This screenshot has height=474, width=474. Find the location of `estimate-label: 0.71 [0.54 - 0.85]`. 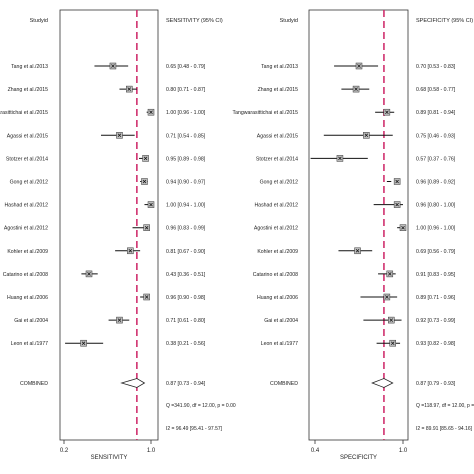

estimate-label: 0.71 [0.54 - 0.85] is located at coordinates (186, 136).